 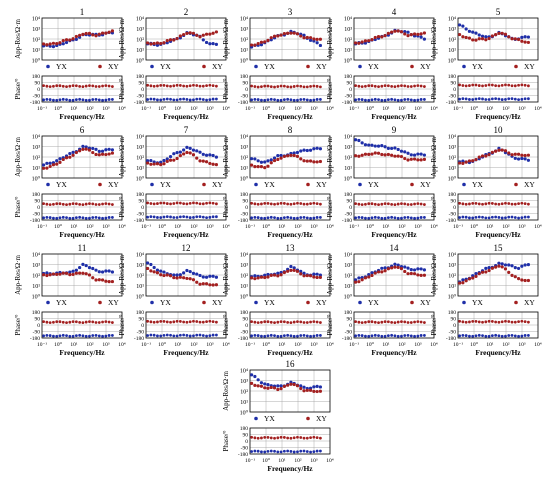 I want to click on frequency-tick-label: 10⁰, so click(x=58, y=226).